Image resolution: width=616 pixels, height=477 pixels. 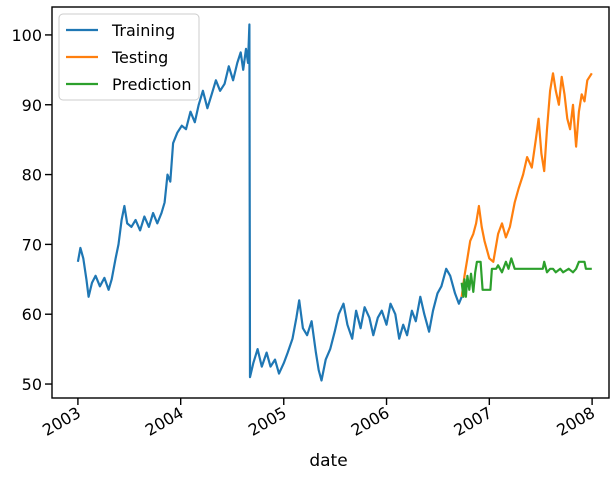 What do you see at coordinates (139, 57) in the screenshot?
I see `legend-label-testing: Testing` at bounding box center [139, 57].